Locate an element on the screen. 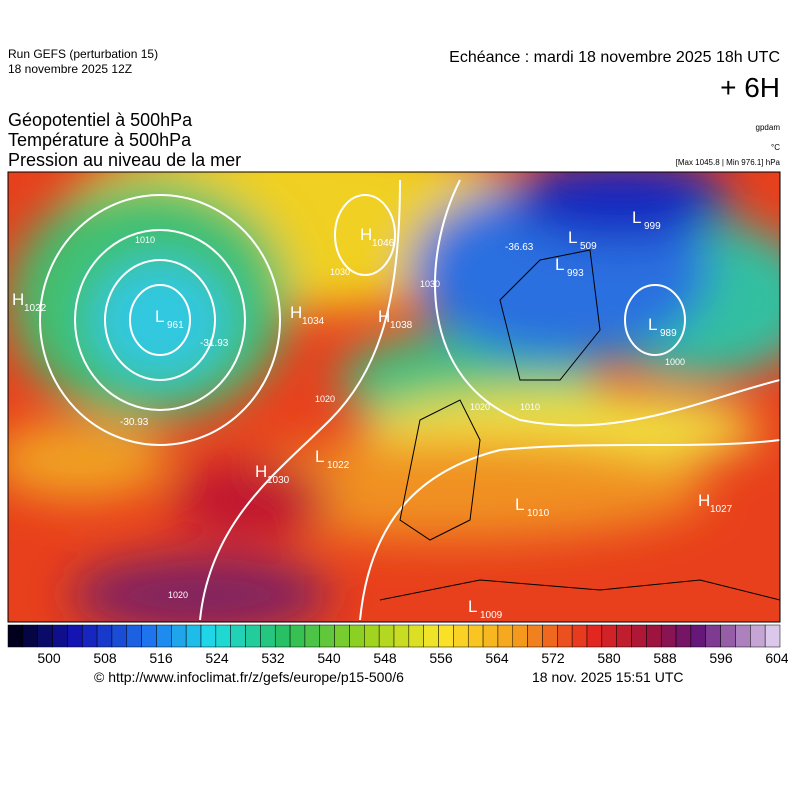  isobar-label: 1010 is located at coordinates (145, 240).